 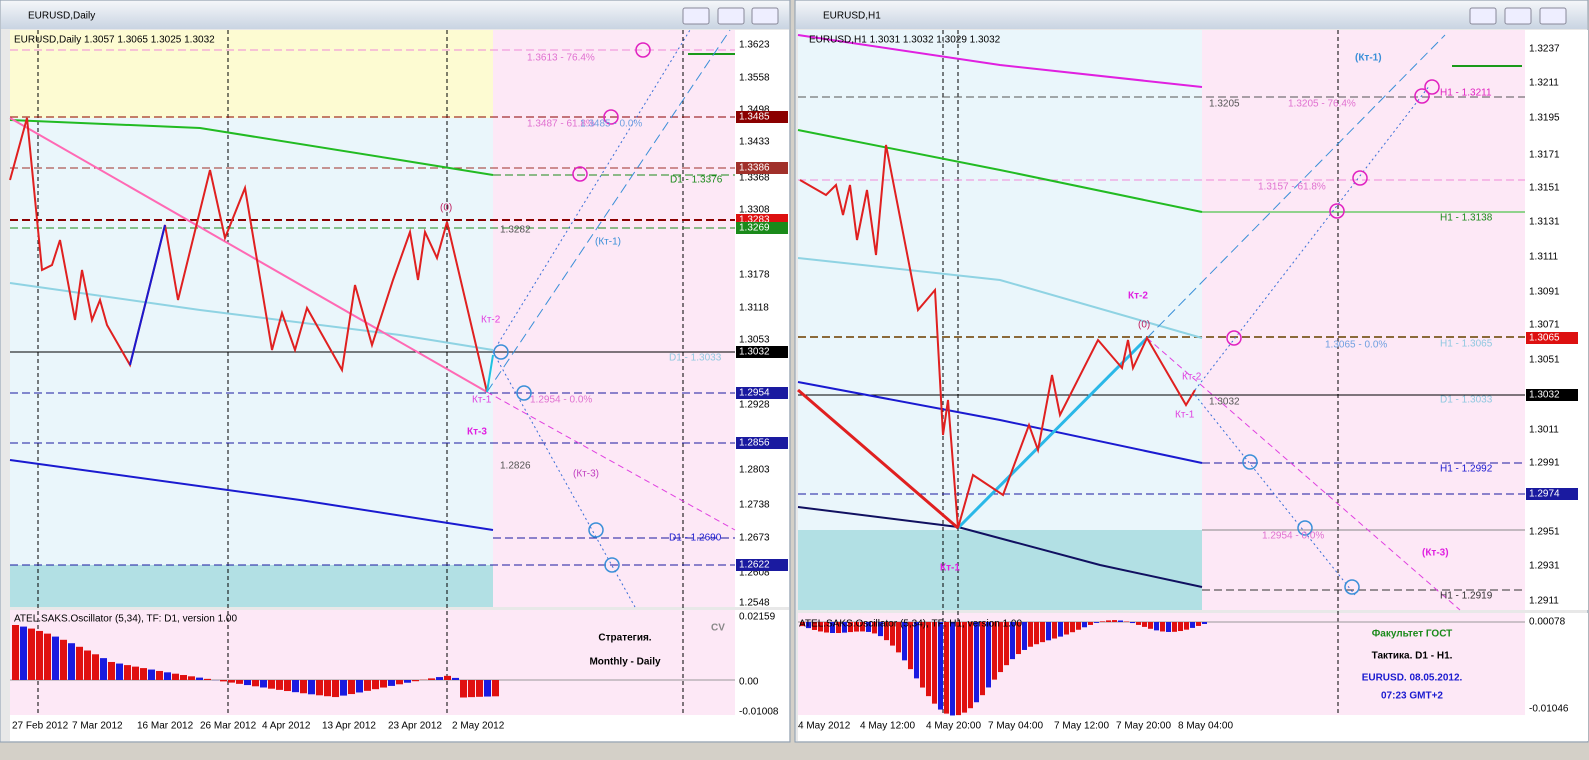 I want to click on date-label: 13 Apr 2012, so click(x=349, y=726).